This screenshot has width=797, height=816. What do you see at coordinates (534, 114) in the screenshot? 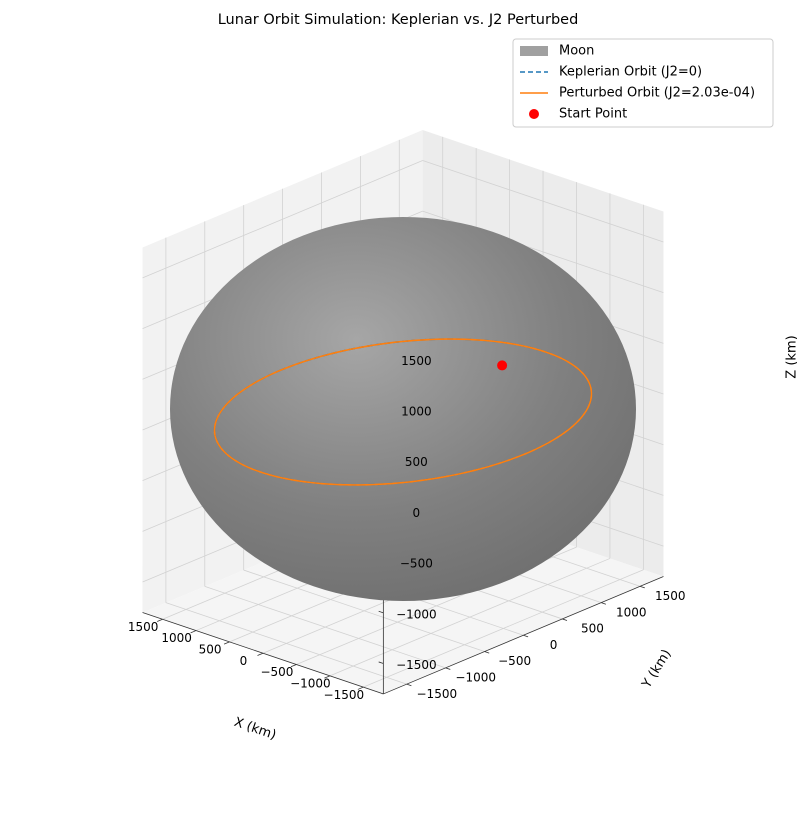
I see `legend-start-swatch` at bounding box center [534, 114].